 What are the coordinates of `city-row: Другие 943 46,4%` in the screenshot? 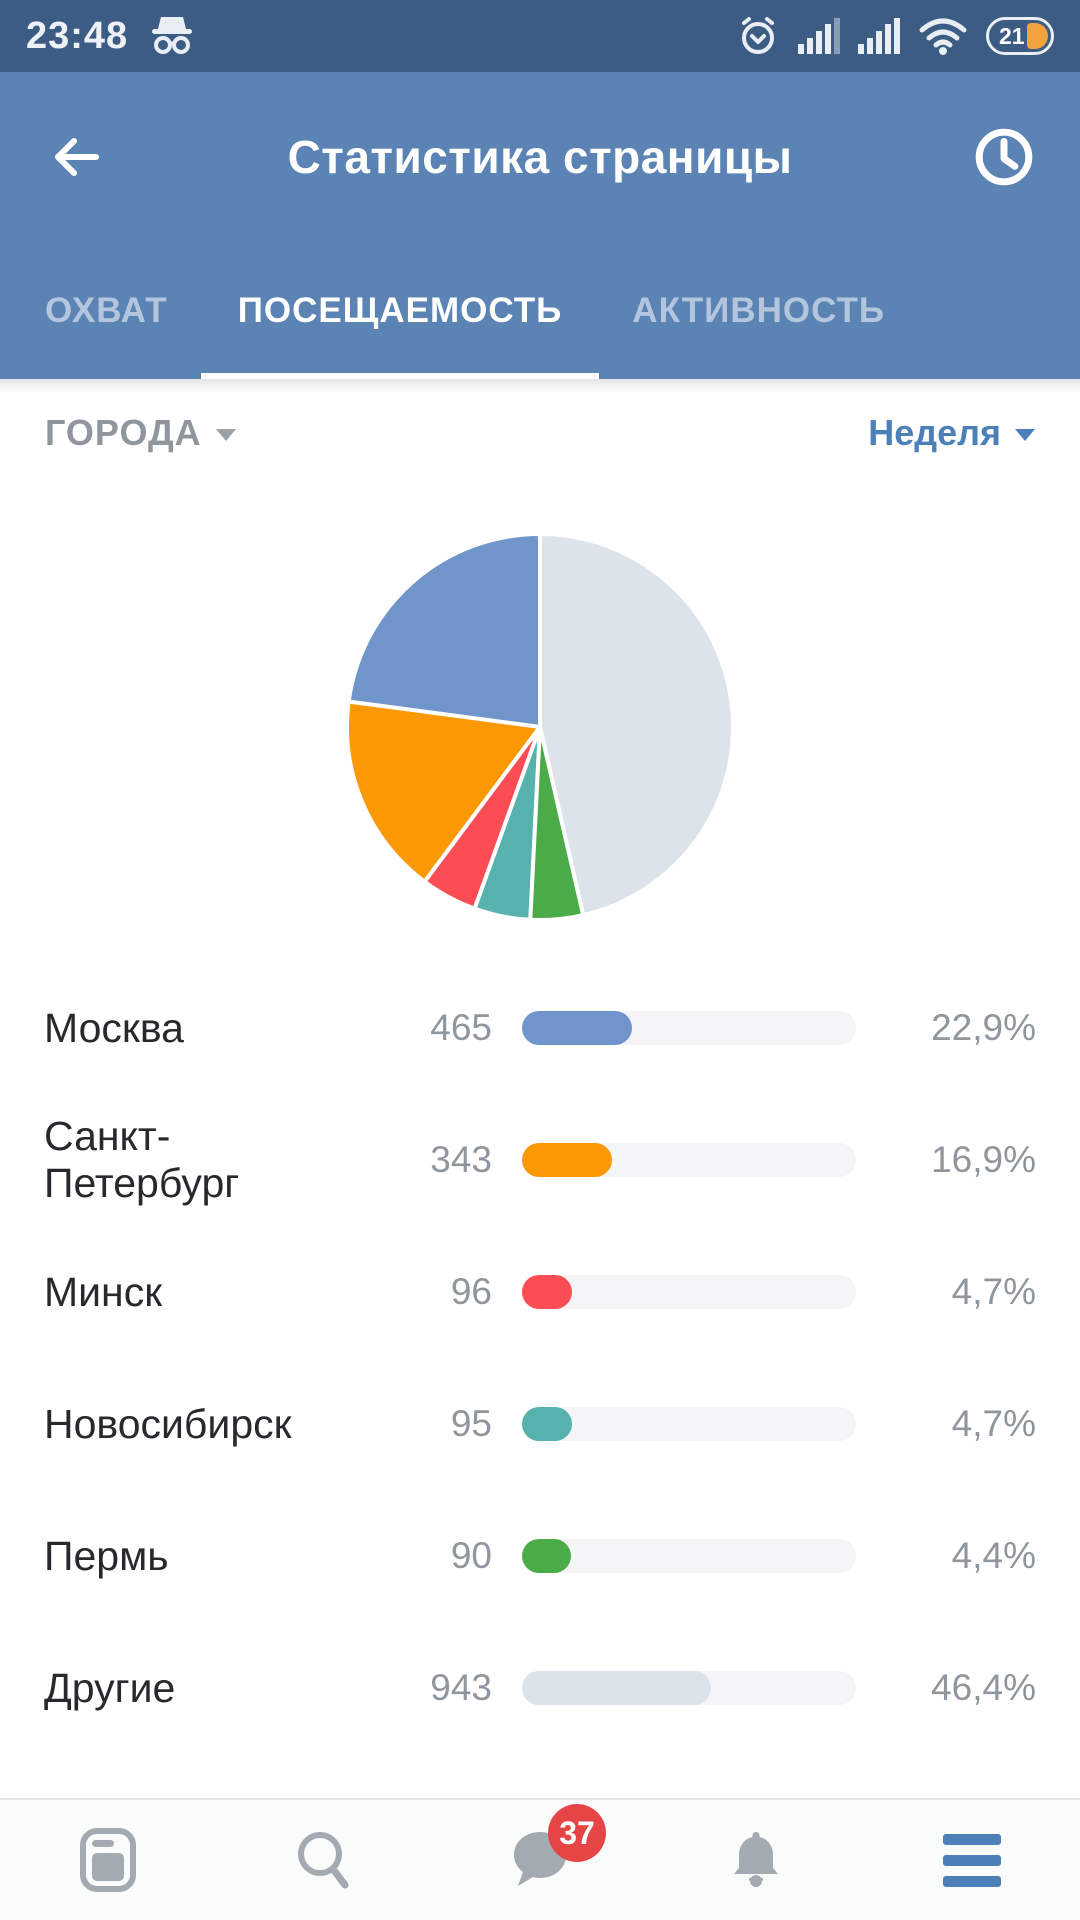 It's located at (540, 1688).